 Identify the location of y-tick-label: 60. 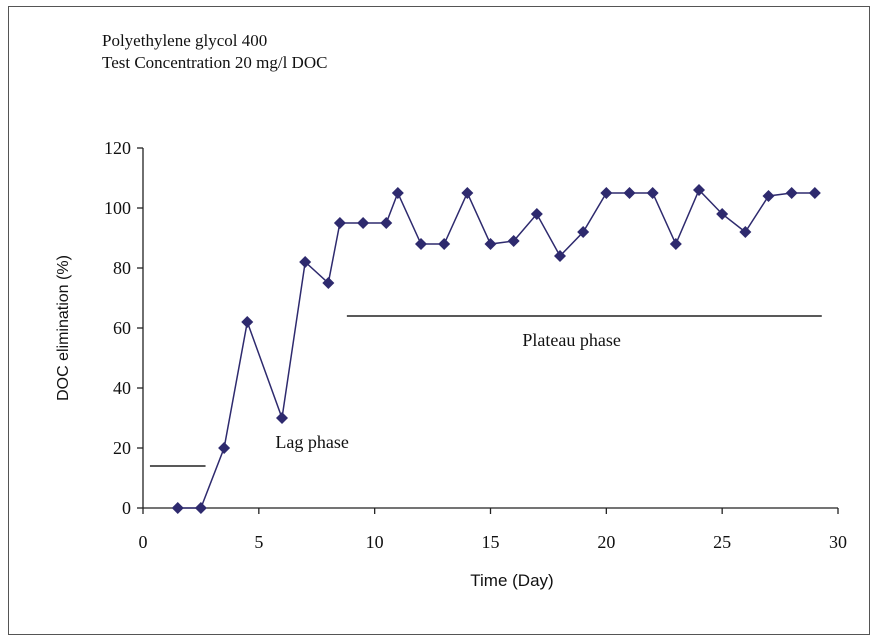
(122, 328).